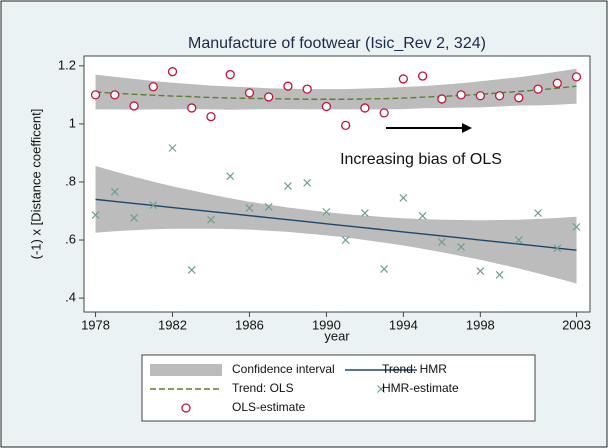 This screenshot has width=608, height=448. Describe the element at coordinates (249, 324) in the screenshot. I see `x-tick-label: 1986` at that location.